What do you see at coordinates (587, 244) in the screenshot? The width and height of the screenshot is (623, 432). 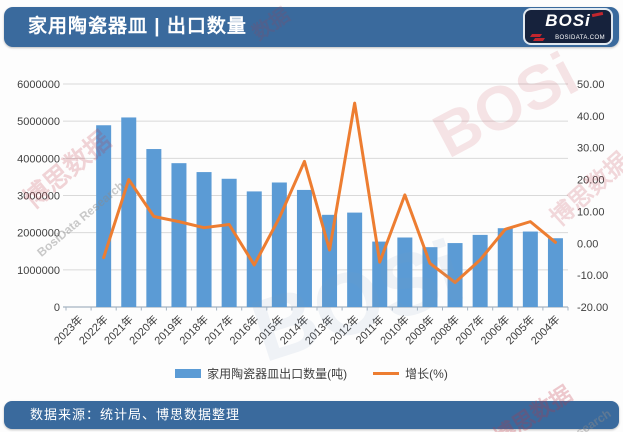 I see `secondary-y-axis-label: 0.00` at bounding box center [587, 244].